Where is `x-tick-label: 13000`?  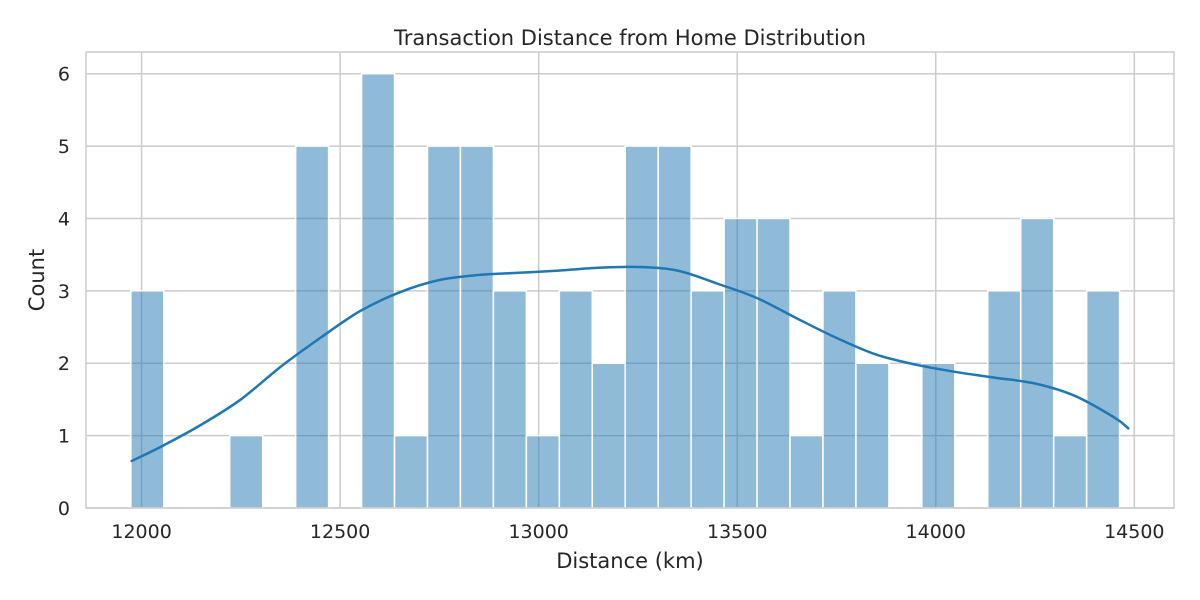
x-tick-label: 13000 is located at coordinates (538, 532).